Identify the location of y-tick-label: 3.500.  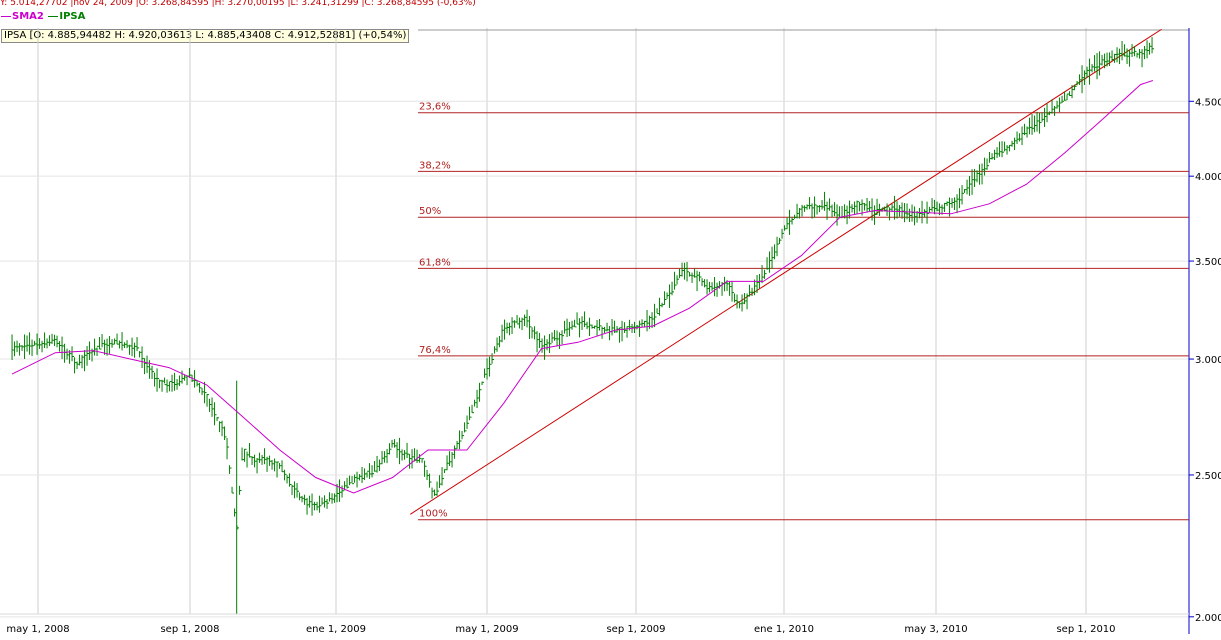
(1208, 262).